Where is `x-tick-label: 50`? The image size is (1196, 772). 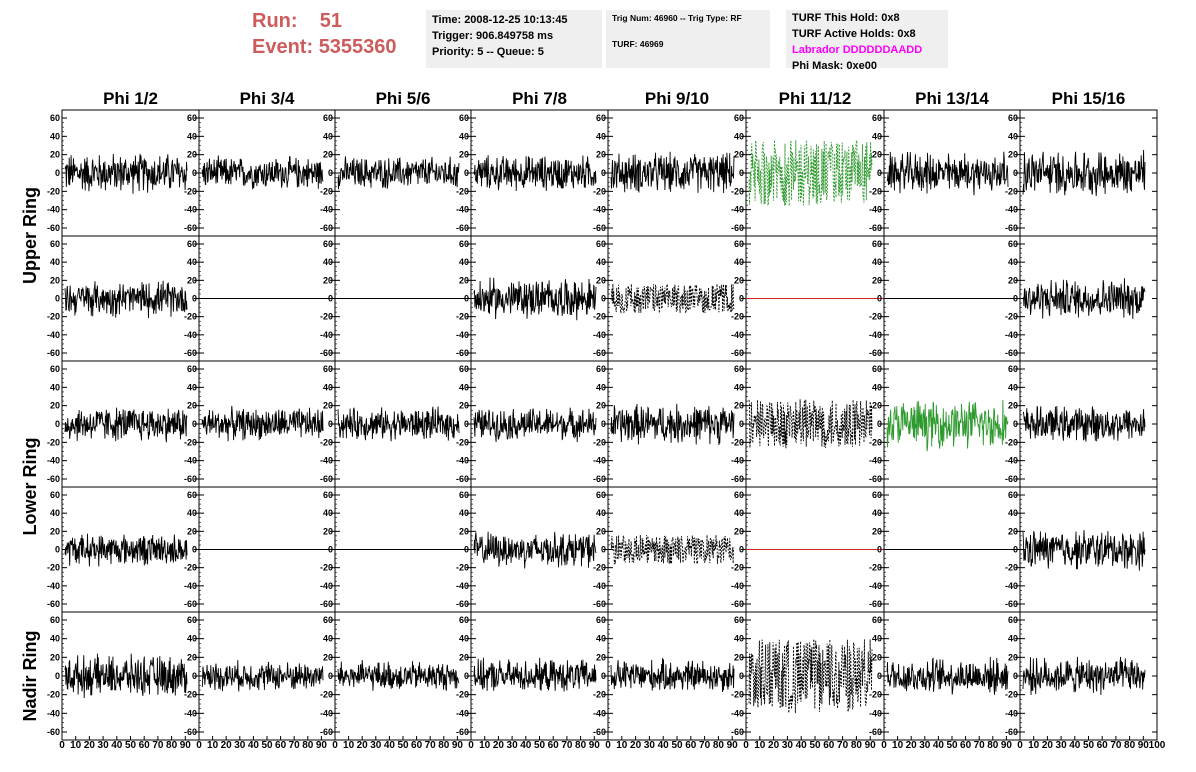 x-tick-label: 50 is located at coordinates (815, 745).